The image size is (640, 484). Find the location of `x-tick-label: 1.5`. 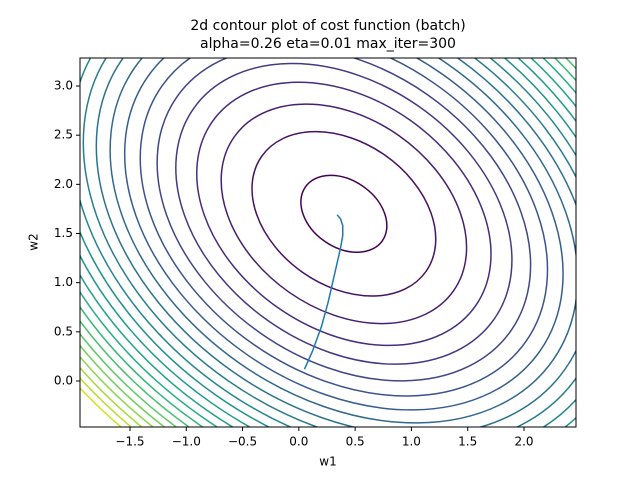

x-tick-label: 1.5 is located at coordinates (467, 442).